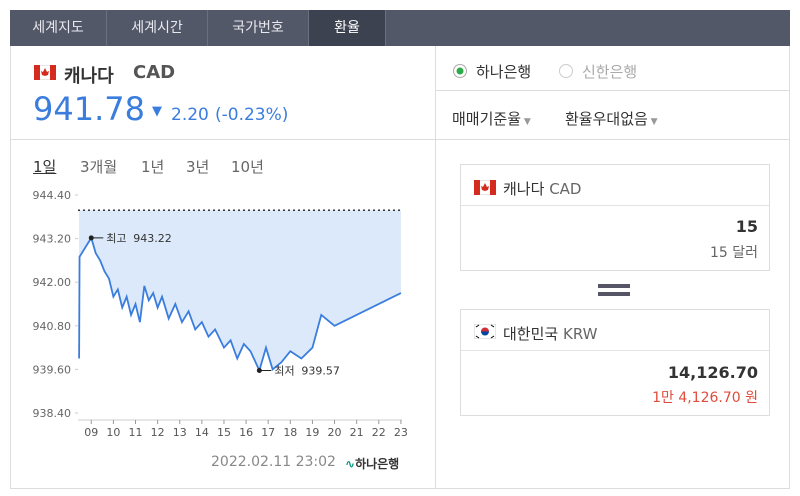  I want to click on change: 2.20, so click(190, 115).